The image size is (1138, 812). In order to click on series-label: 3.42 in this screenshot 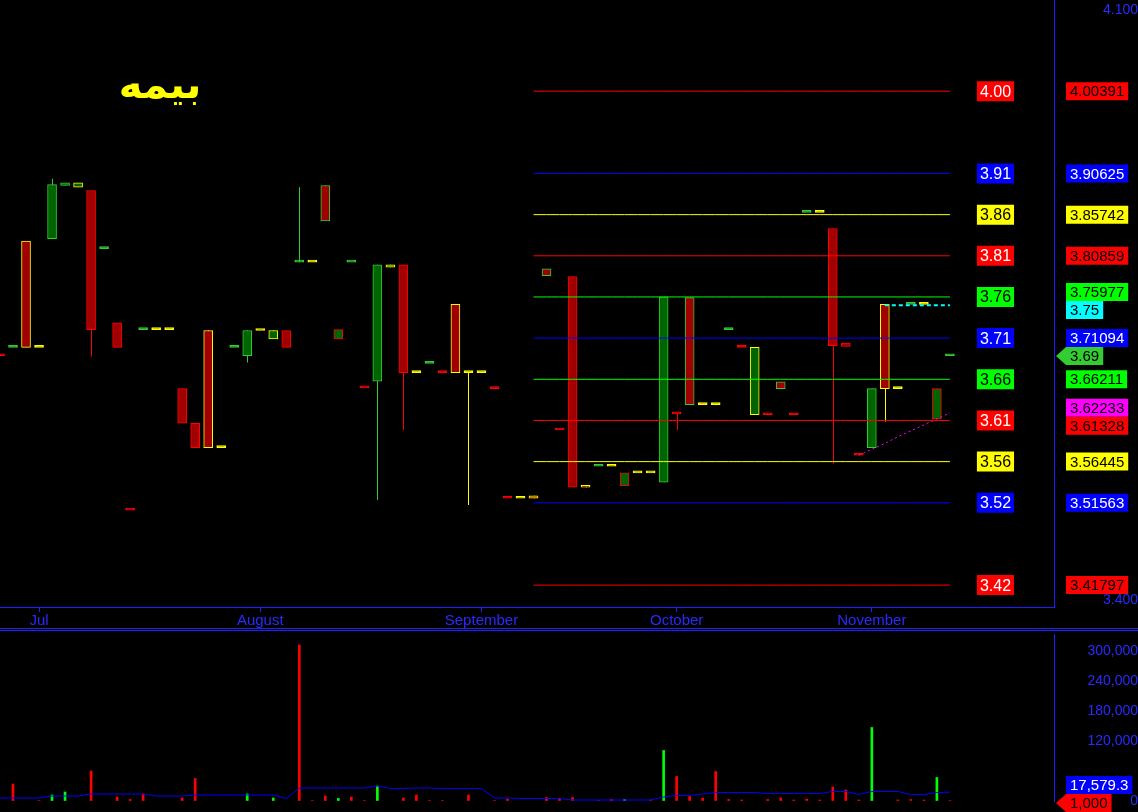, I will do `click(995, 585)`.